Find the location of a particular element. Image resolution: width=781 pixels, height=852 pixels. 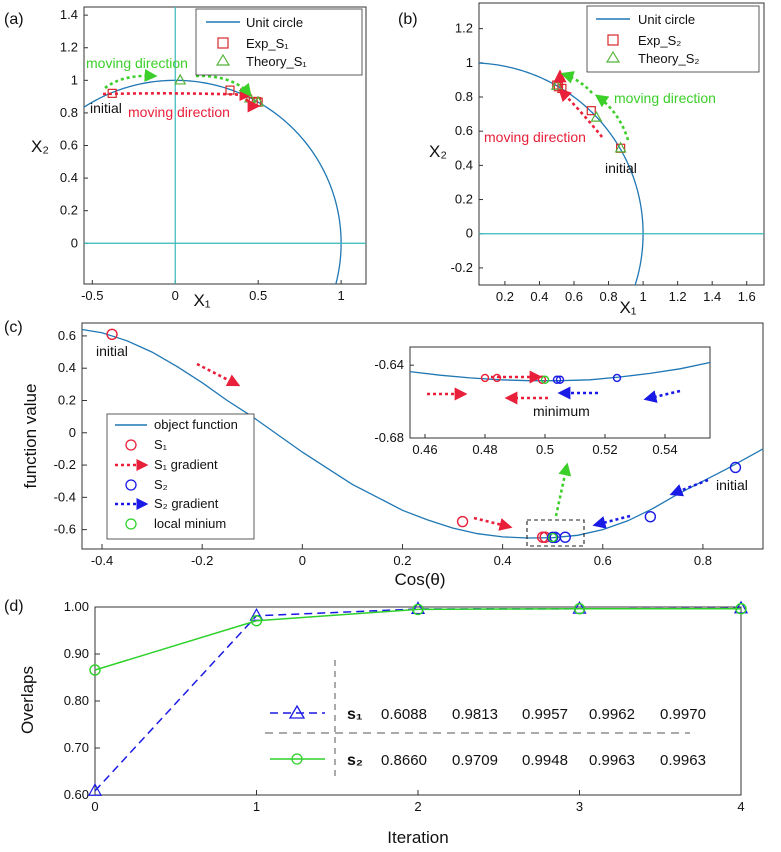

legend-marker-exp-b is located at coordinates (613, 40).